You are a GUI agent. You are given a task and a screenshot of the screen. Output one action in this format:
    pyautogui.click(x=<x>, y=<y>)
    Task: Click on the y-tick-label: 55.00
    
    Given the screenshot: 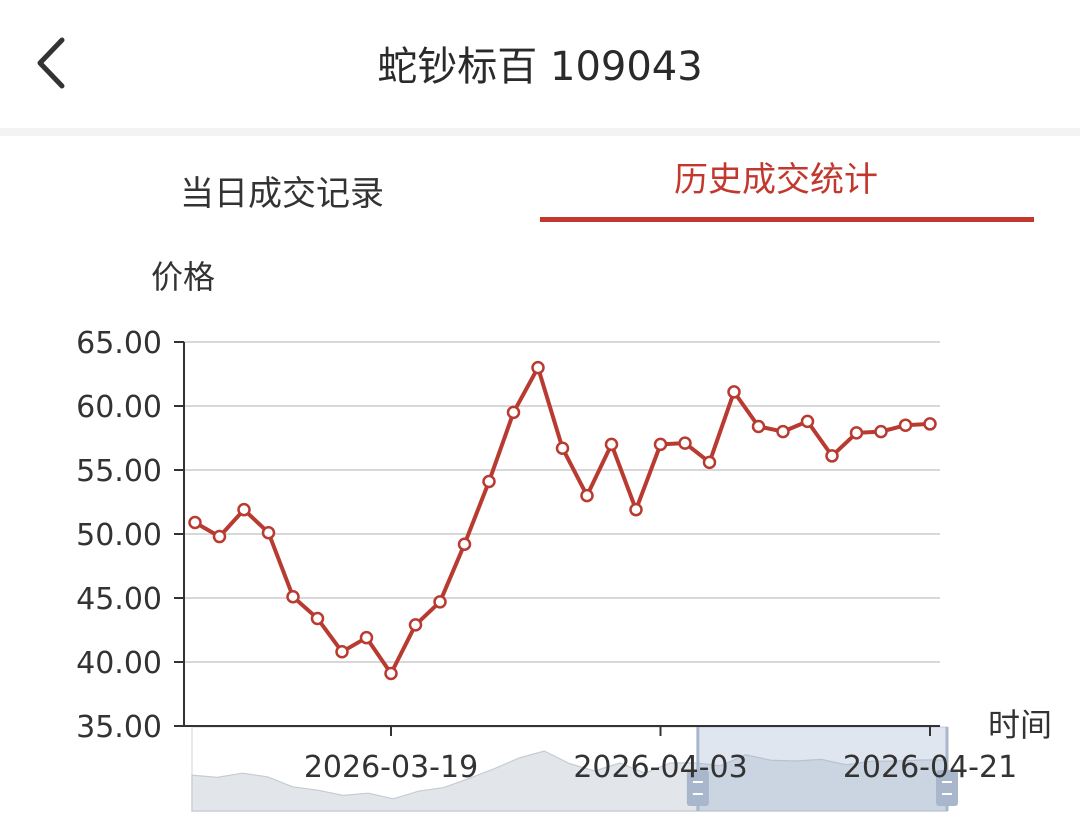 What is the action you would take?
    pyautogui.click(x=119, y=471)
    